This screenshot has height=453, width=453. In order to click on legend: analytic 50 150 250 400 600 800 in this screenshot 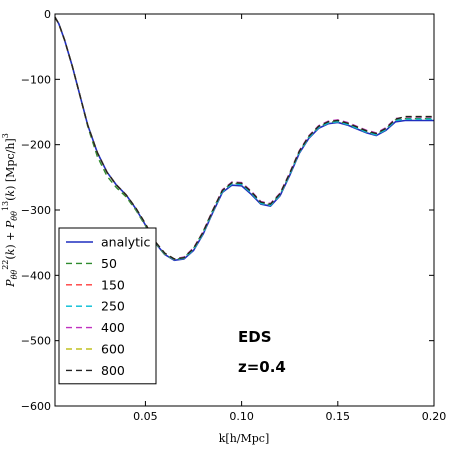, I will do `click(107, 306)`.